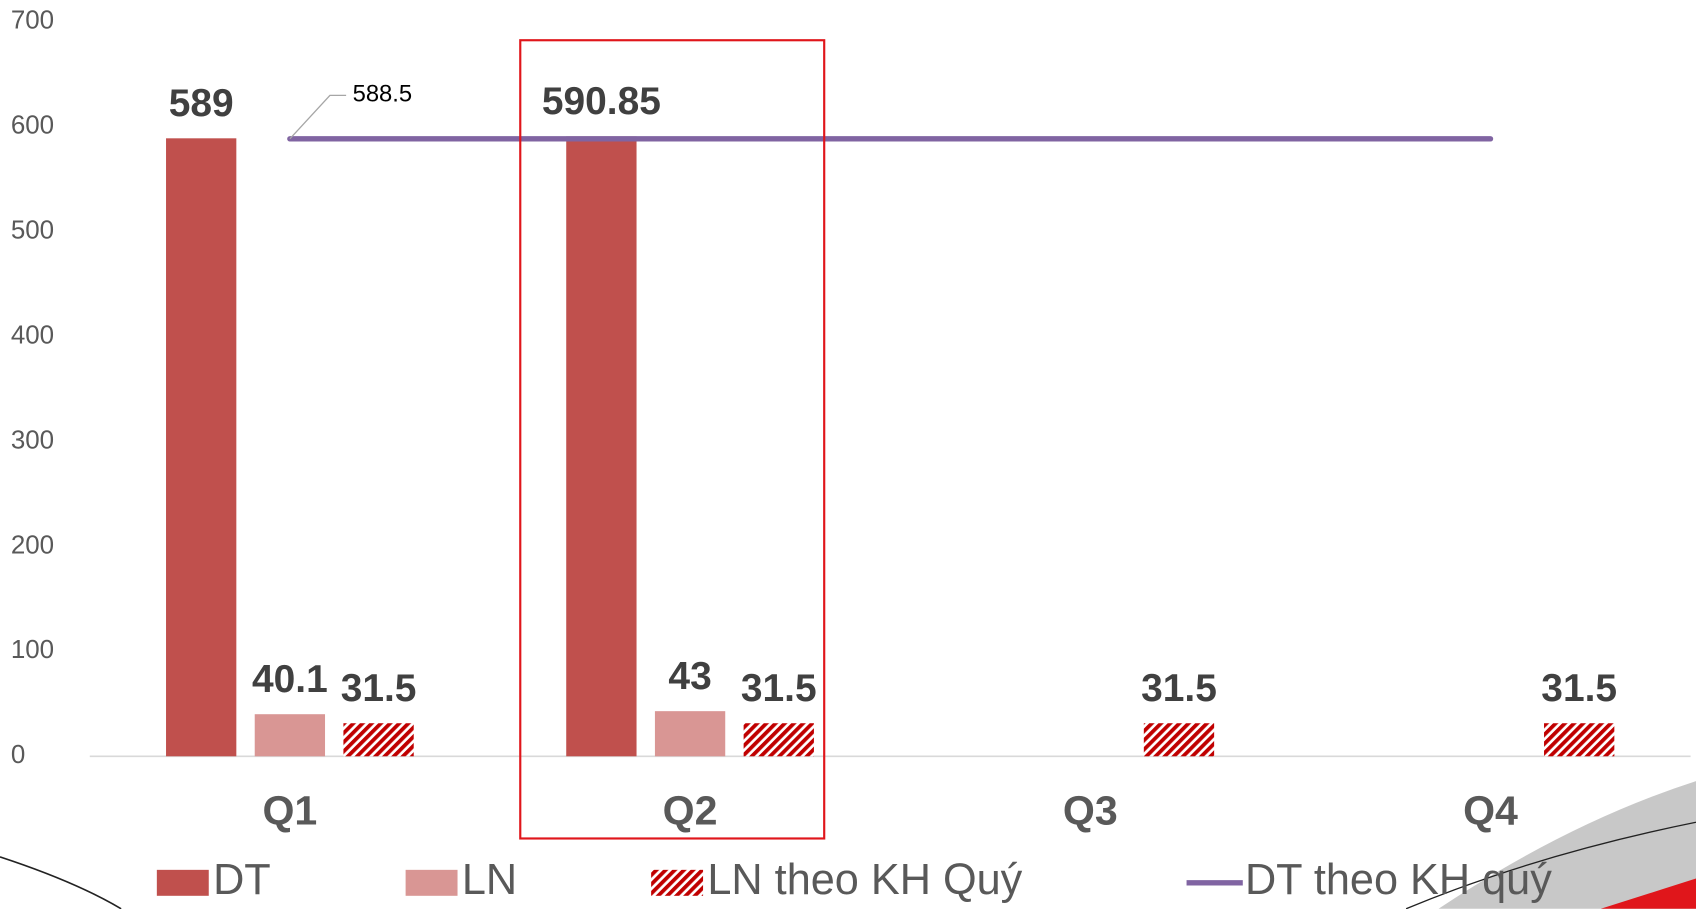  I want to click on y-tick-label: 400, so click(32, 335).